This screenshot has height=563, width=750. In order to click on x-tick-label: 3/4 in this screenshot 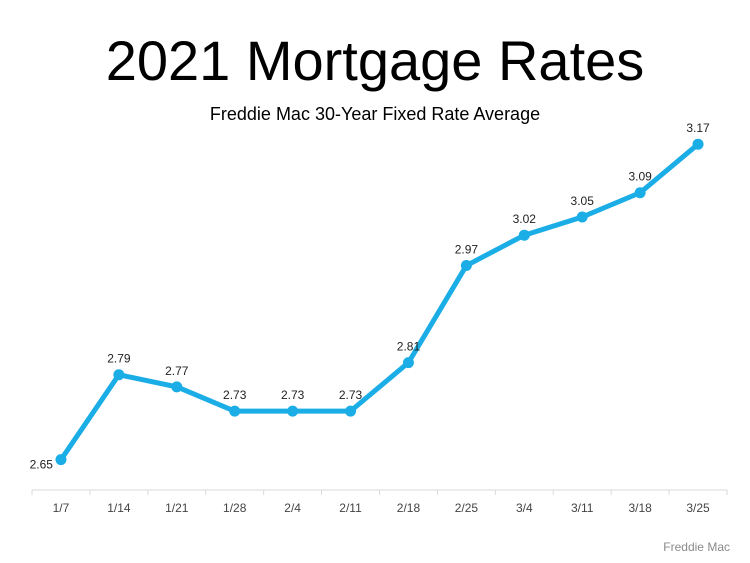, I will do `click(524, 508)`.